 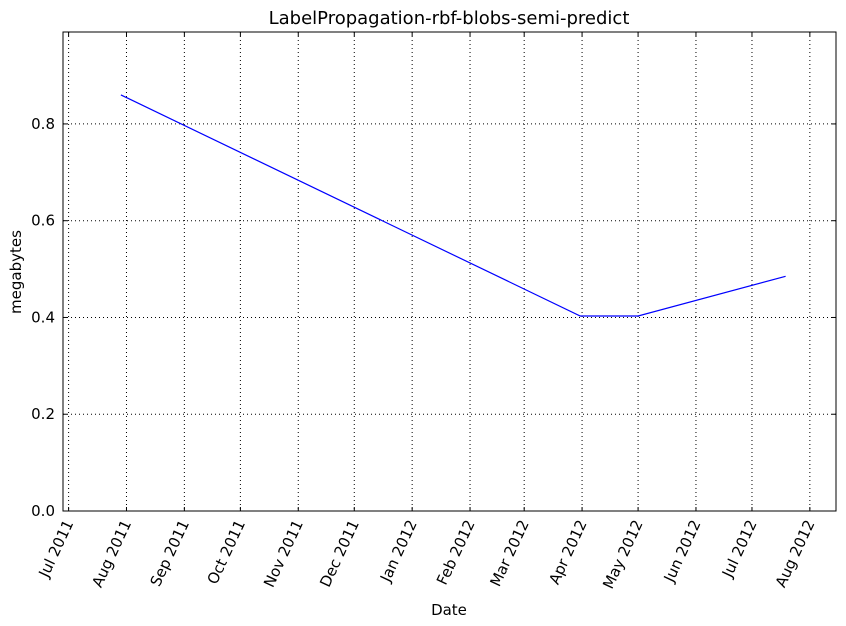 What do you see at coordinates (456, 552) in the screenshot?
I see `x-tick-label: Feb 2012` at bounding box center [456, 552].